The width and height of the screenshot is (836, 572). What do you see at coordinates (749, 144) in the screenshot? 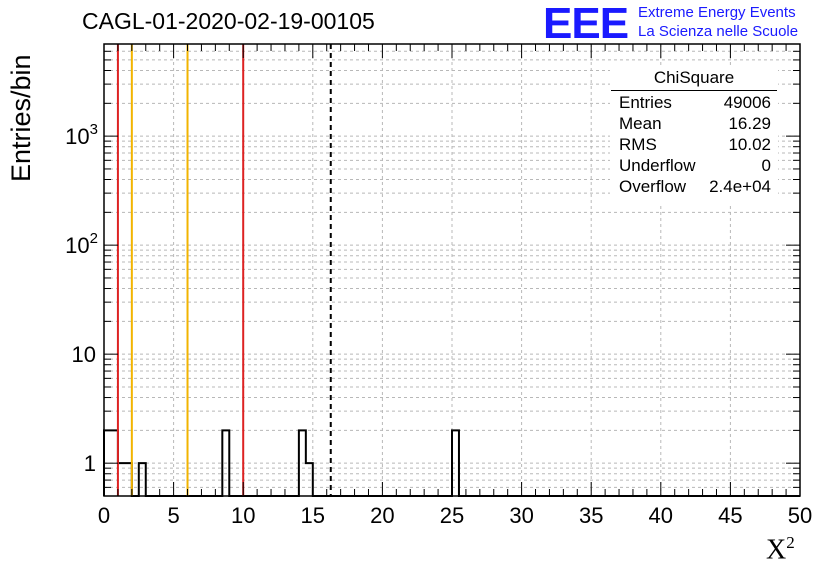
I see `stats-value: 10.02` at bounding box center [749, 144].